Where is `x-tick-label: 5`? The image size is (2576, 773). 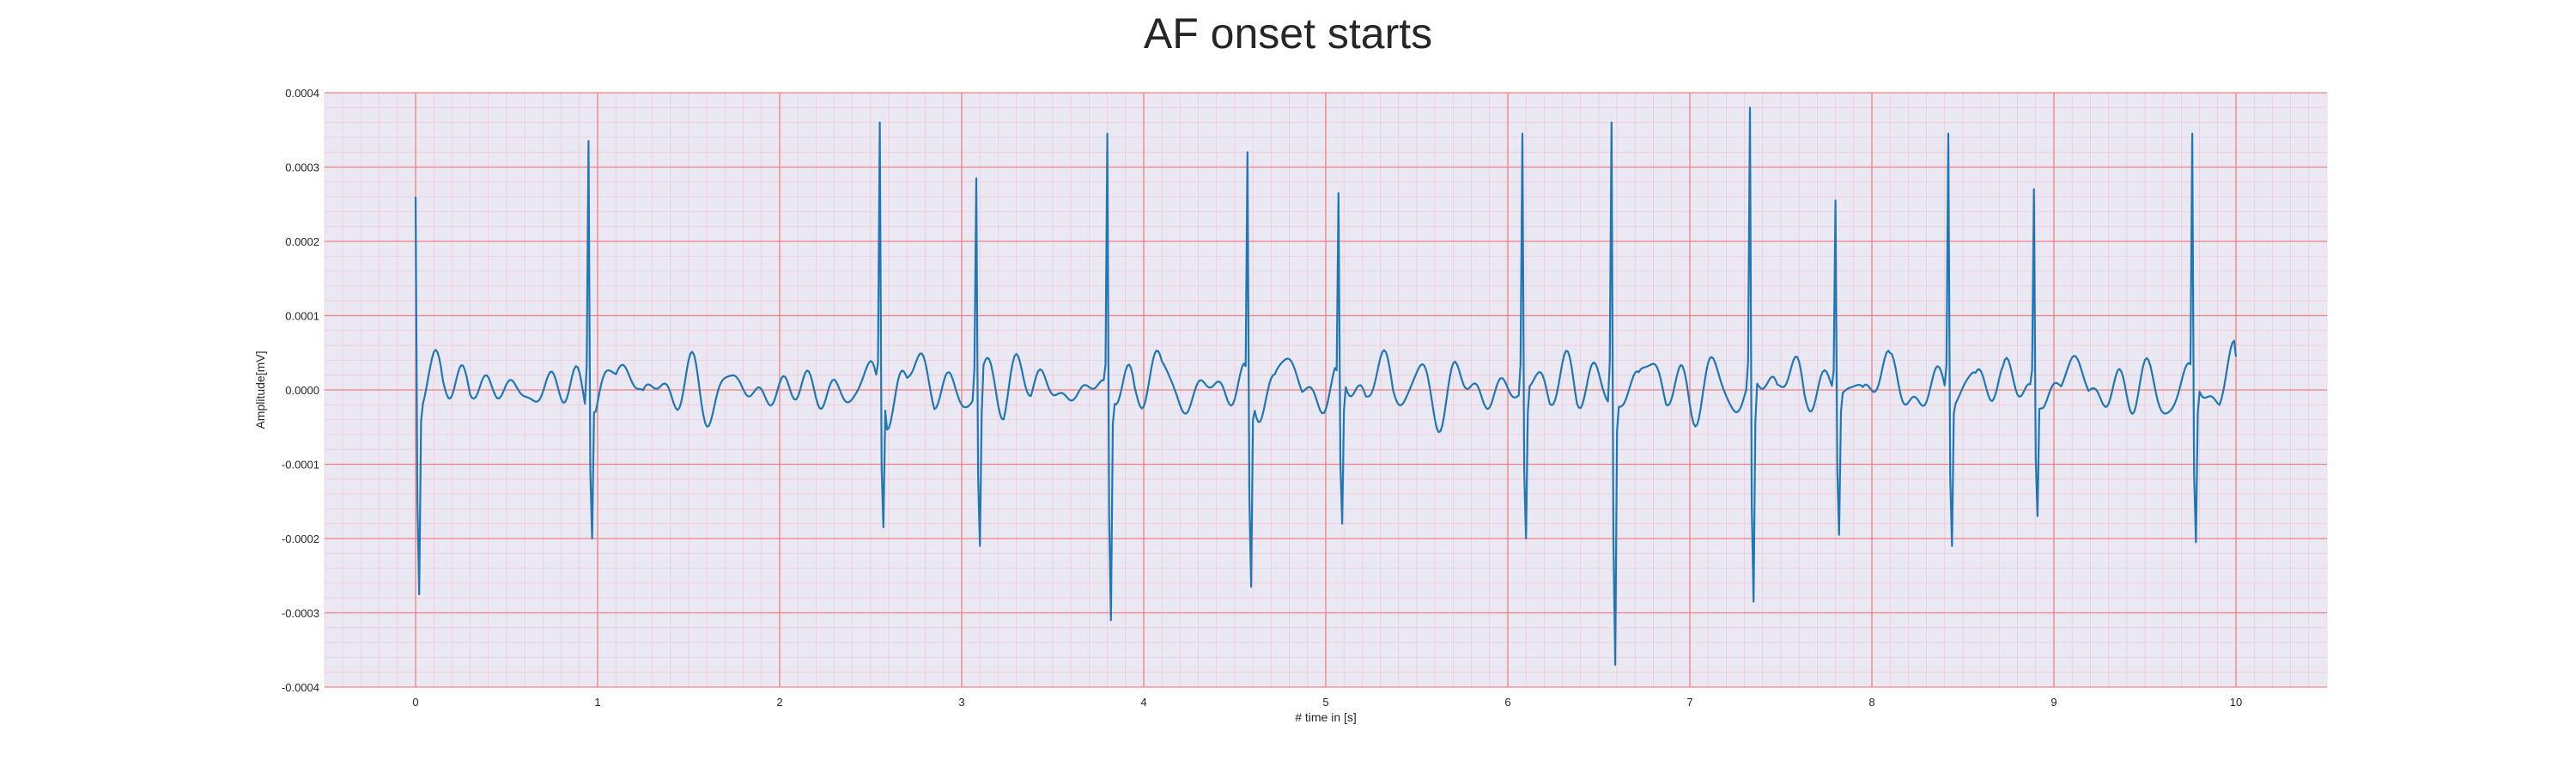
x-tick-label: 5 is located at coordinates (1325, 702).